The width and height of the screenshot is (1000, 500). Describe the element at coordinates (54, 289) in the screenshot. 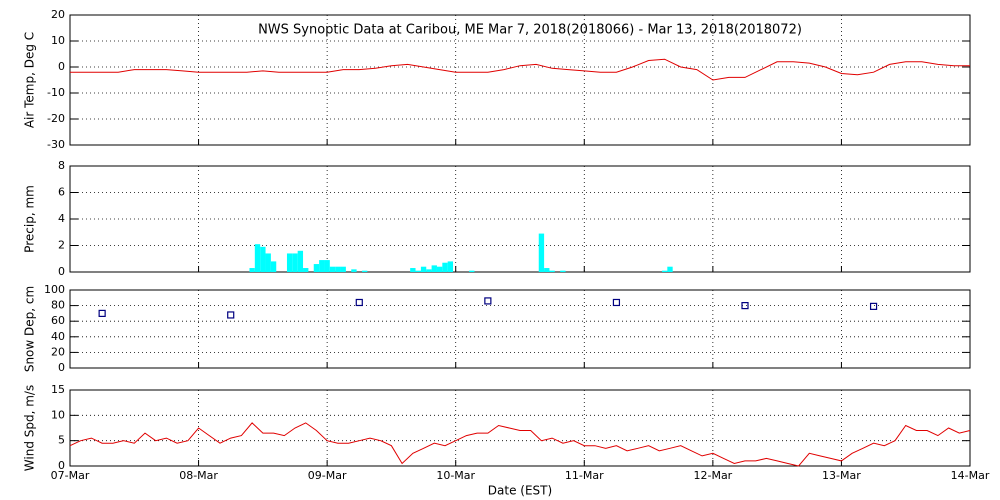

I see `y-tick-label: 100` at that location.